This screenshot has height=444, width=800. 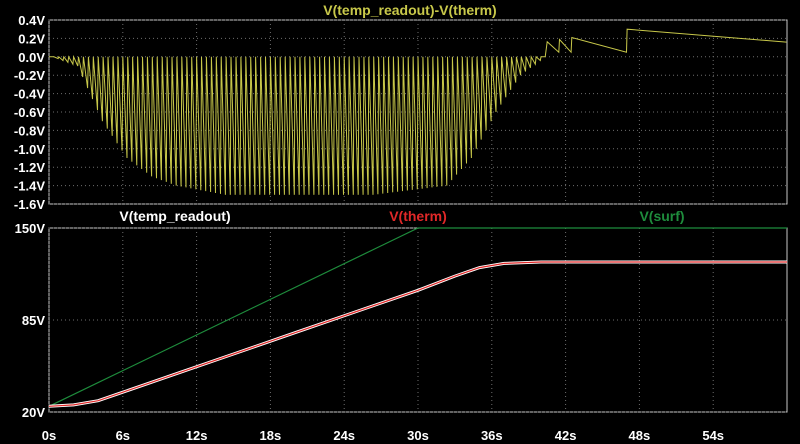 What do you see at coordinates (383, 435) in the screenshot?
I see `bottom-x-ticks: 0s 6s 12s 18s 24s 30s 36s 42s 48s 54s` at bounding box center [383, 435].